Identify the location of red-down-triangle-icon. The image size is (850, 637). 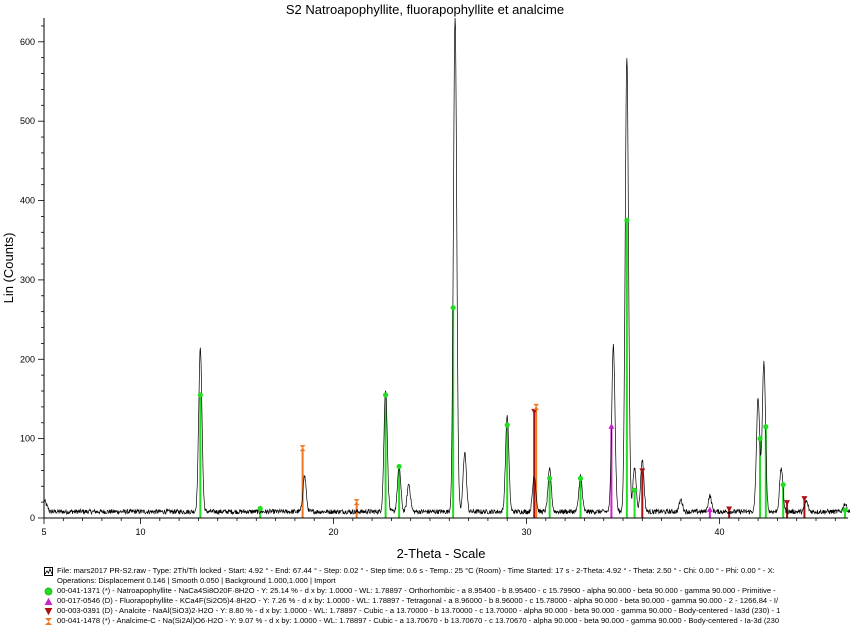
(48, 611).